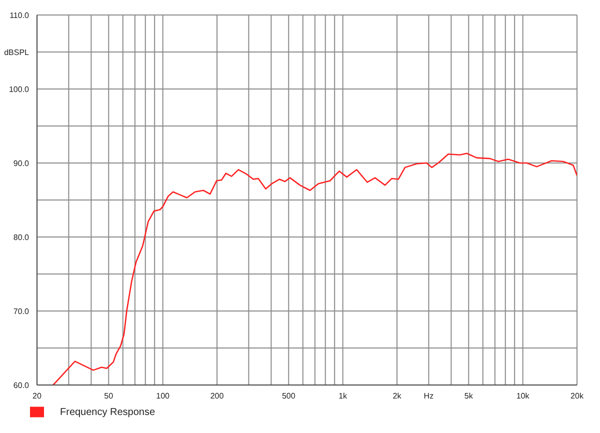 The width and height of the screenshot is (600, 433). Describe the element at coordinates (217, 396) in the screenshot. I see `x-tick-label: 200` at that location.